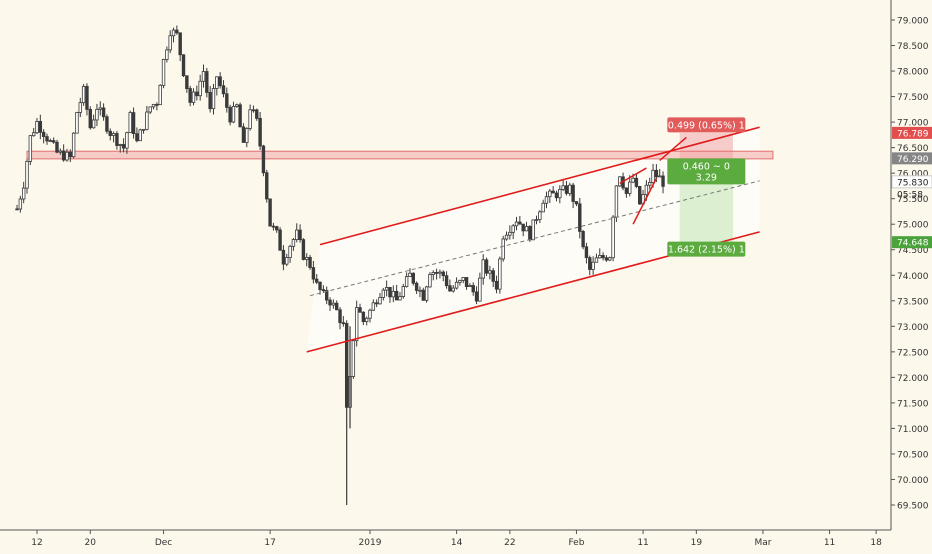  What do you see at coordinates (163, 543) in the screenshot?
I see `time-tick-label: Dec` at bounding box center [163, 543].